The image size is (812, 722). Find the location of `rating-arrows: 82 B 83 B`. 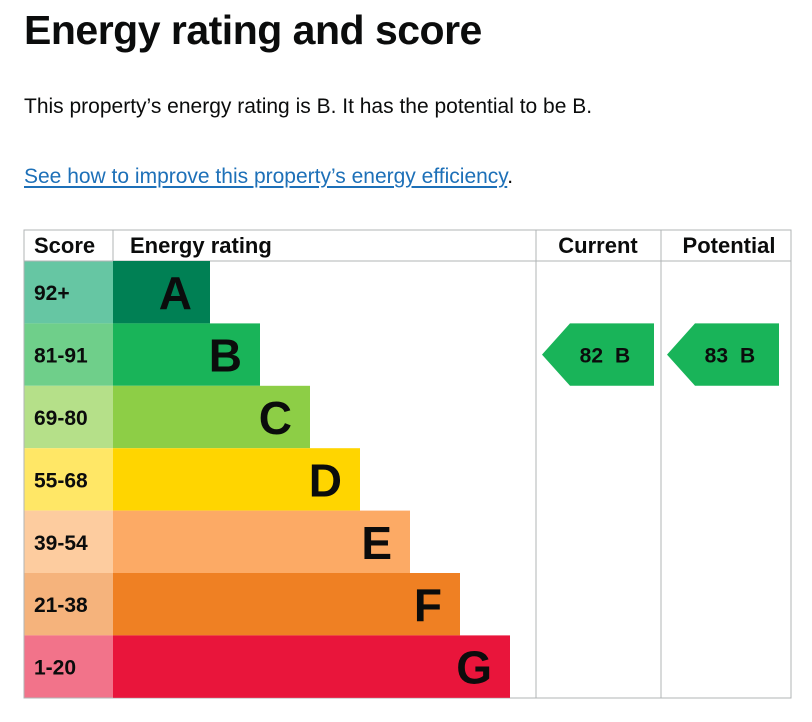

rating-arrows: 82 B 83 B is located at coordinates (660, 354).